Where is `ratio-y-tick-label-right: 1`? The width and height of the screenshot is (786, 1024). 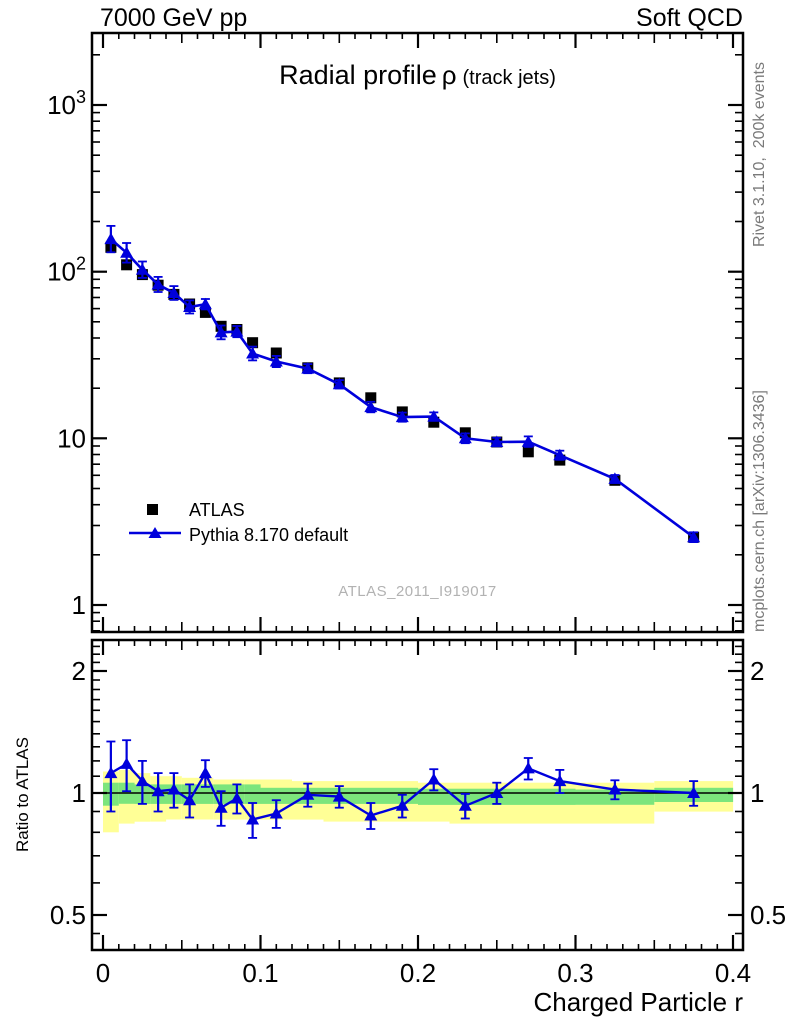
ratio-y-tick-label-right: 1 is located at coordinates (757, 793).